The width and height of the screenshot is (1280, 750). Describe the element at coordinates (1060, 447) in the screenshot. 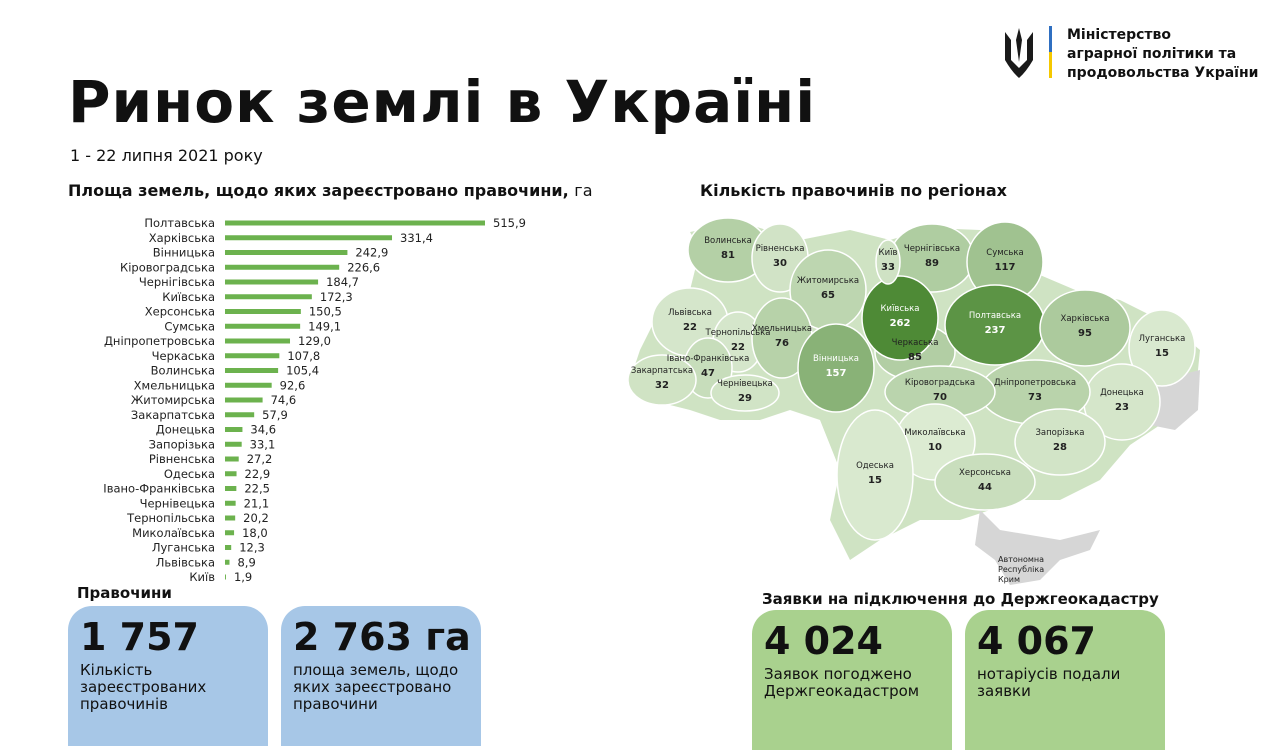

I see `region-value: 28` at that location.